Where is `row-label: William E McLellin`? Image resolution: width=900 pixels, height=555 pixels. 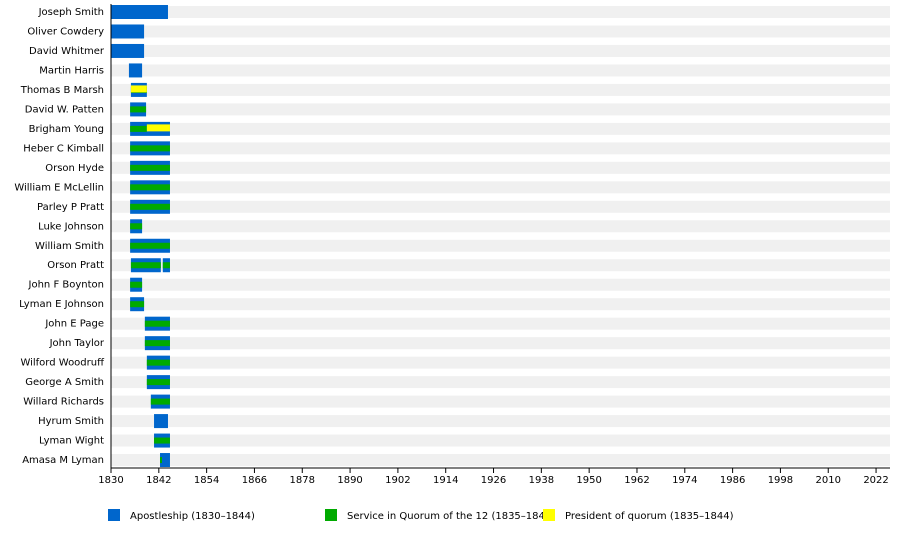
row-label: William E McLellin is located at coordinates (59, 187).